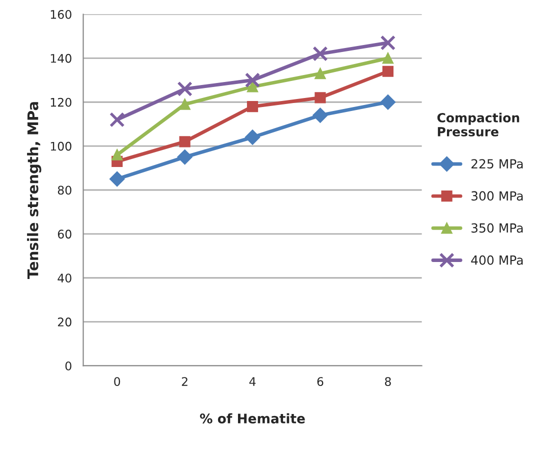 The width and height of the screenshot is (555, 475). I want to click on legend-label: 350 MPa, so click(497, 228).